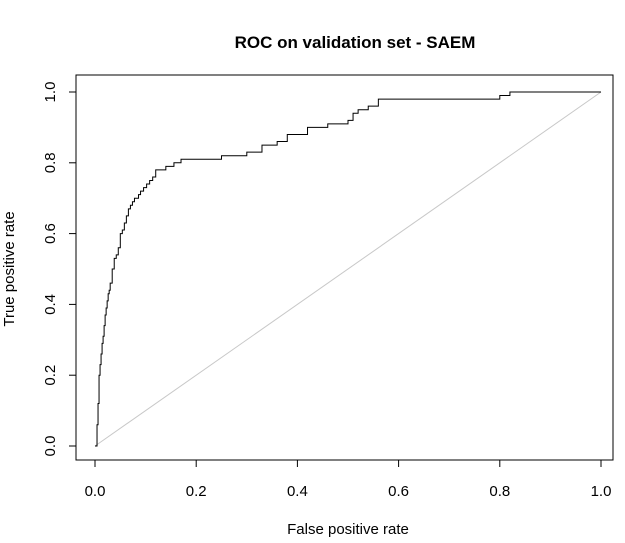 The height and width of the screenshot is (543, 625). Describe the element at coordinates (50, 233) in the screenshot. I see `y-tick-label: 0.6` at that location.